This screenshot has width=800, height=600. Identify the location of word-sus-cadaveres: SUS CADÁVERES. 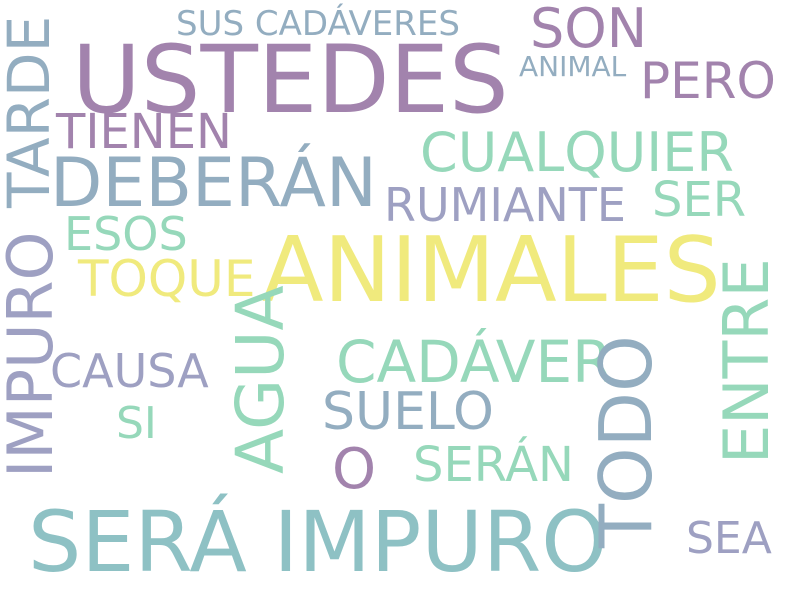
(318, 24).